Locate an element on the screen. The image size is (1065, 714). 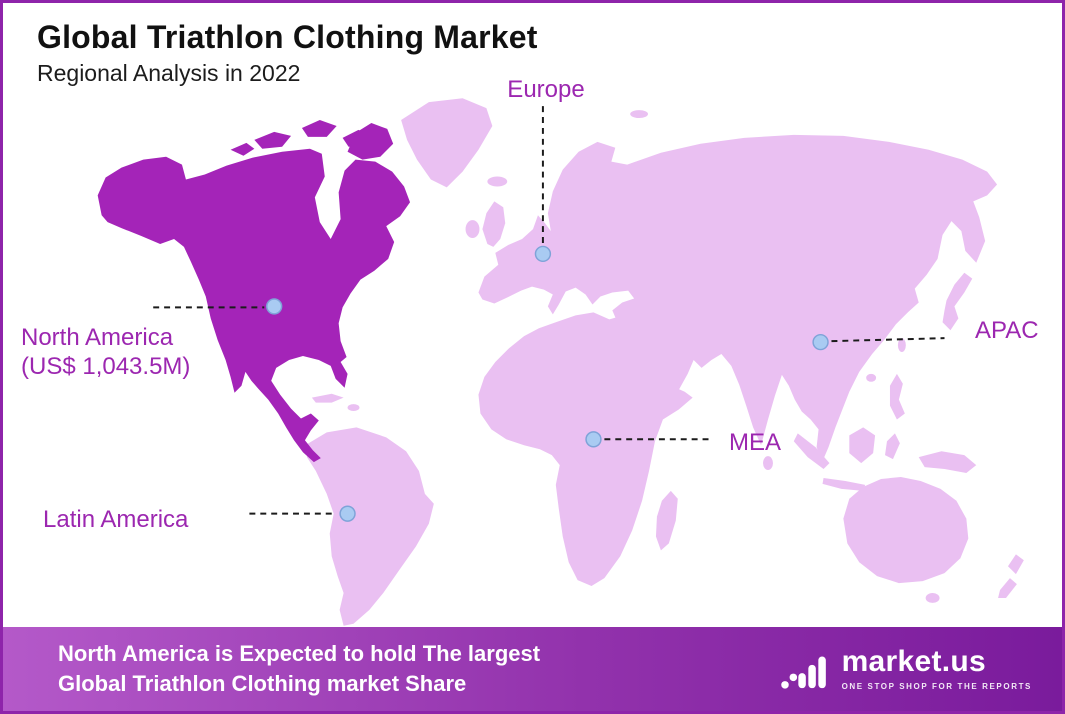
new-zealand-north-shape is located at coordinates (1015, 564).